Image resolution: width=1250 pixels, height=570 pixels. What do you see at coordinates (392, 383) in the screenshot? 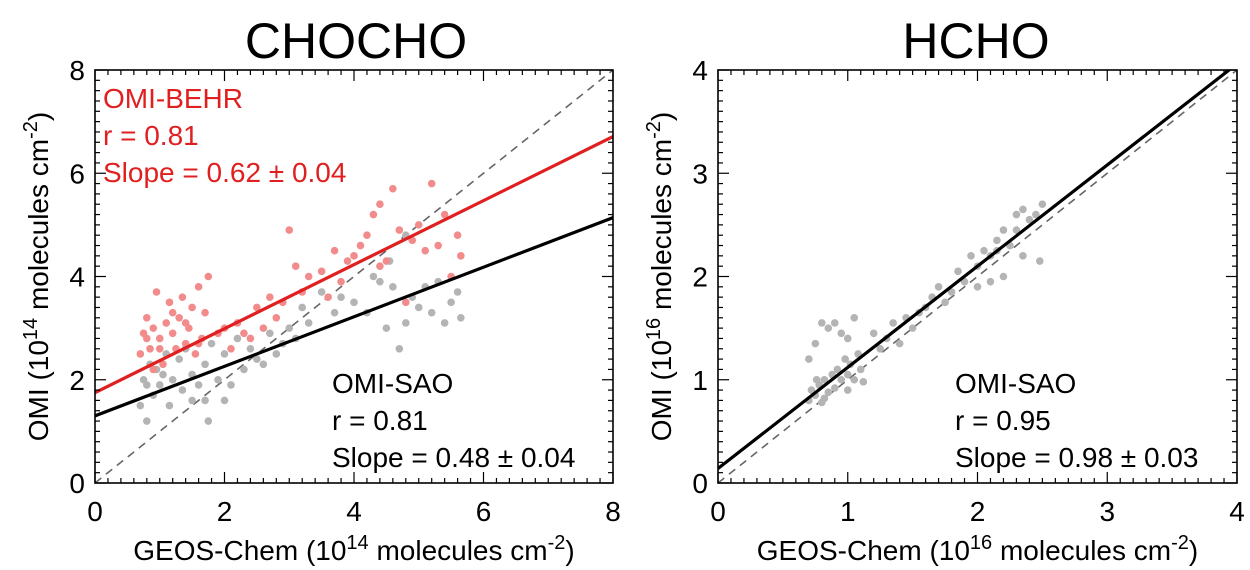
I see `omi-sao-annotation-line: OMI-SAO` at bounding box center [392, 383].